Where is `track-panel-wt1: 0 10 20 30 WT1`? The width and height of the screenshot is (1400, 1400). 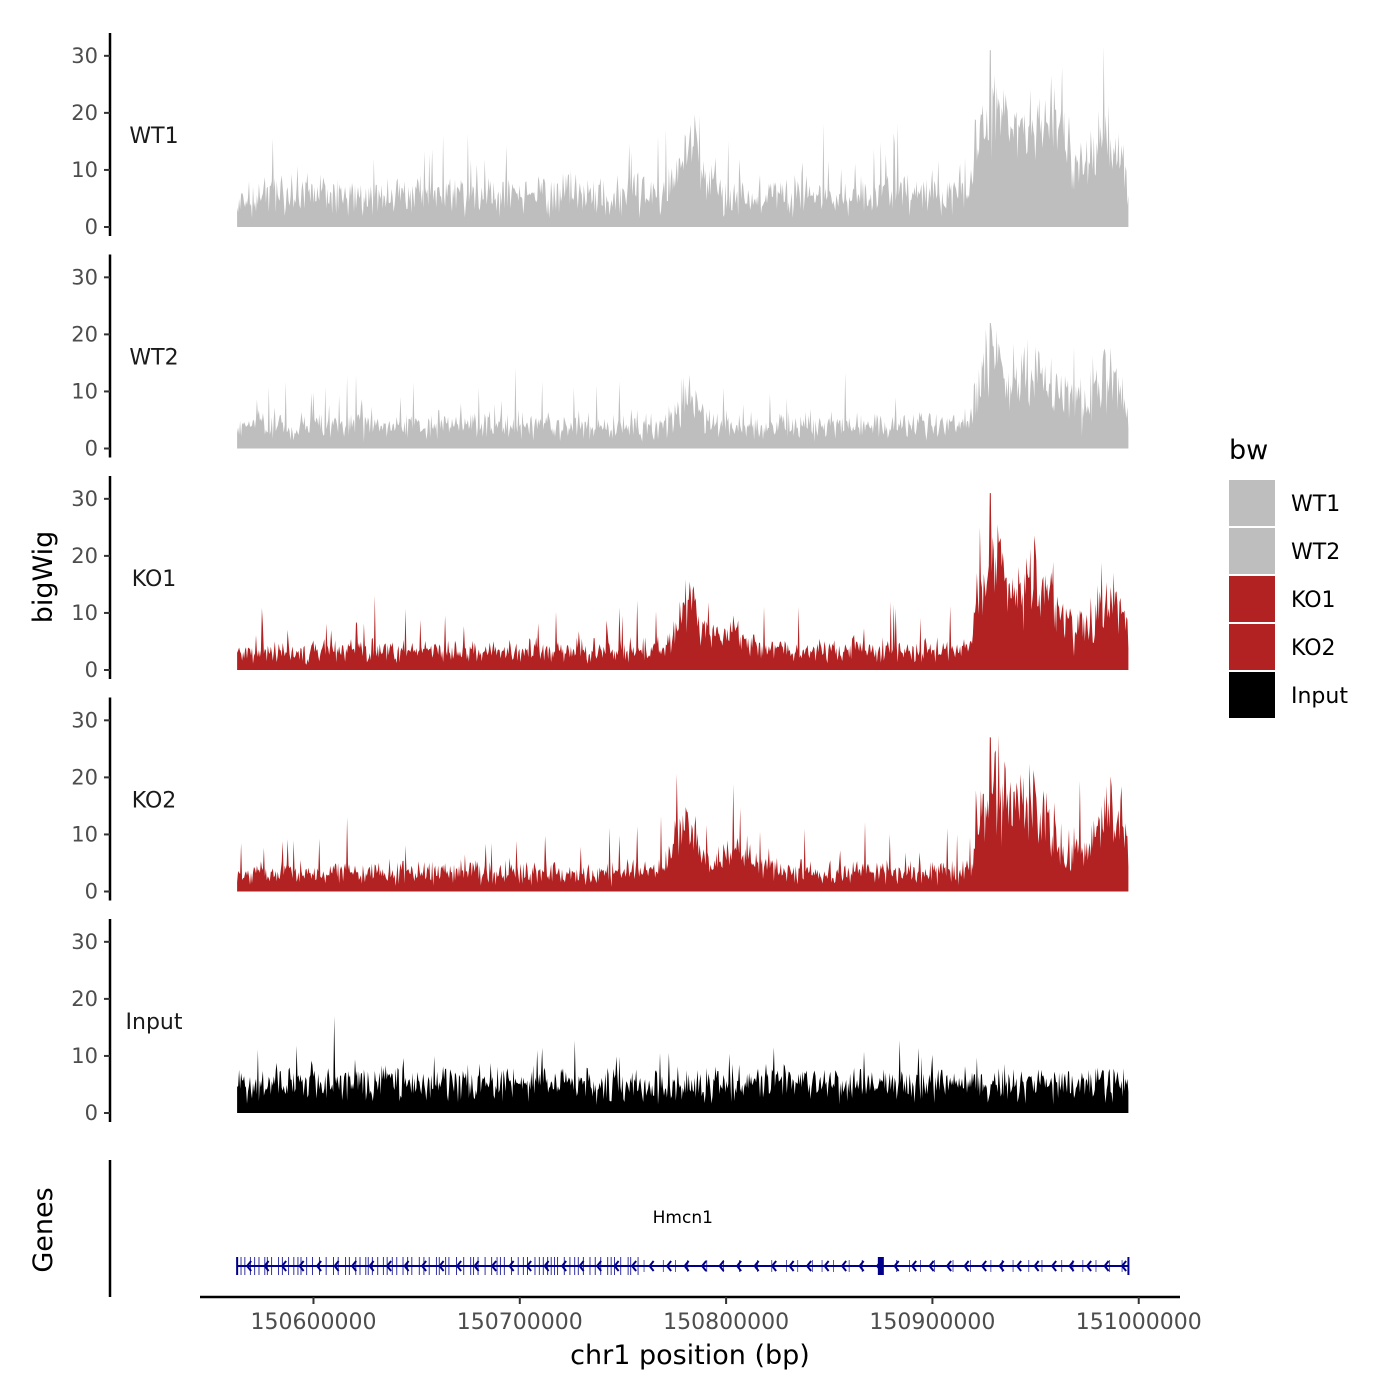 track-panel-wt1: 0 10 20 30 WT1 is located at coordinates (600, 136).